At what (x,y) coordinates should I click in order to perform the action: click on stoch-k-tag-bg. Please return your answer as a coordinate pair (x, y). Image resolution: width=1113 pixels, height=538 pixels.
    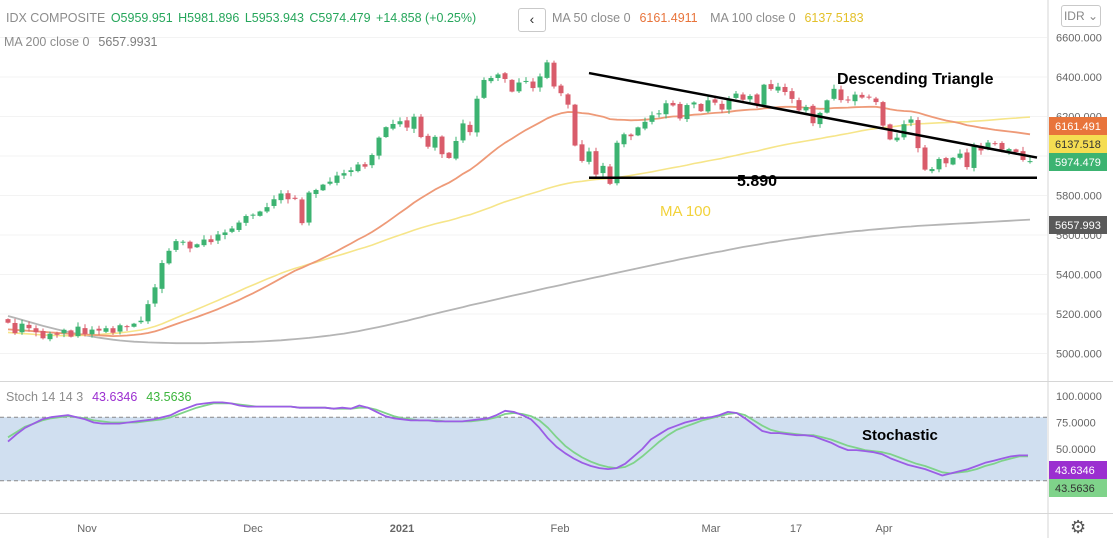
    Looking at the image, I should click on (1078, 470).